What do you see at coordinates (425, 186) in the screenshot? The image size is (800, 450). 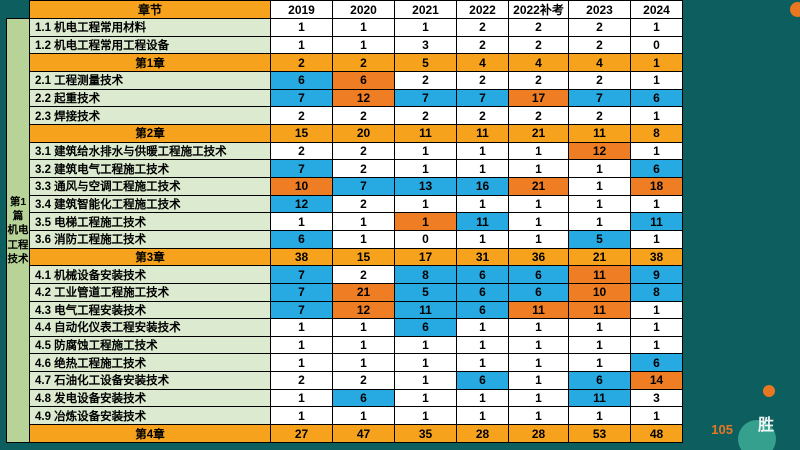 I see `count-cell: 13` at bounding box center [425, 186].